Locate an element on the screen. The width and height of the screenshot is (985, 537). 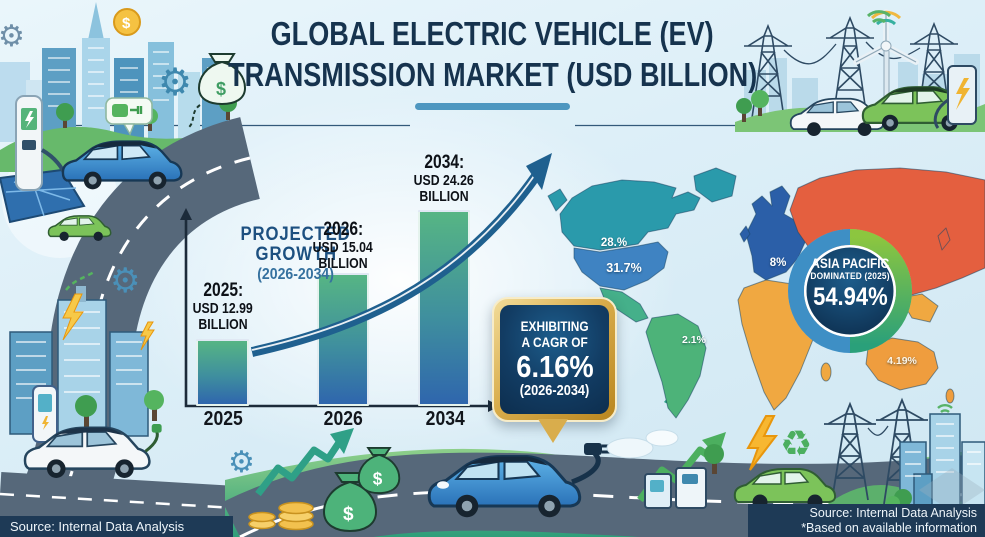
map-label-canada: 28.% is located at coordinates (614, 243).